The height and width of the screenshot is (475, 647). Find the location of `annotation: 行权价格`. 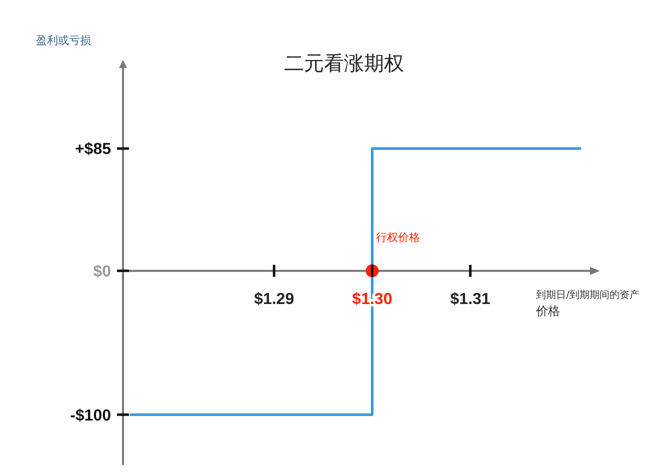

annotation: 行权价格 is located at coordinates (398, 237).